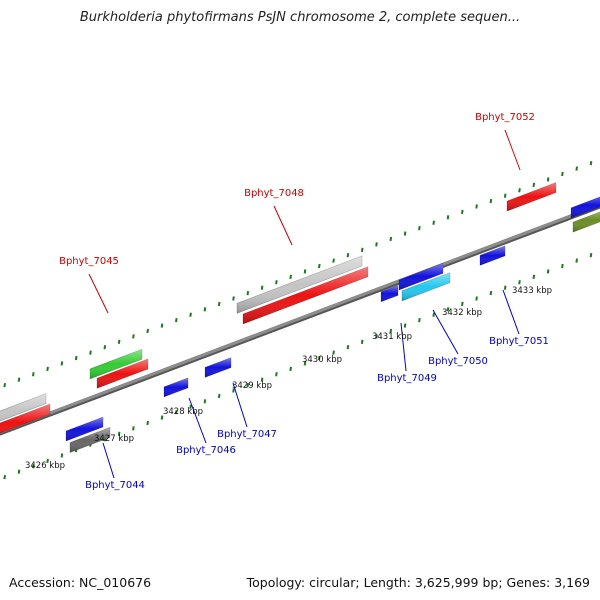  I want to click on gene-label: Bphyt_7046, so click(206, 450).